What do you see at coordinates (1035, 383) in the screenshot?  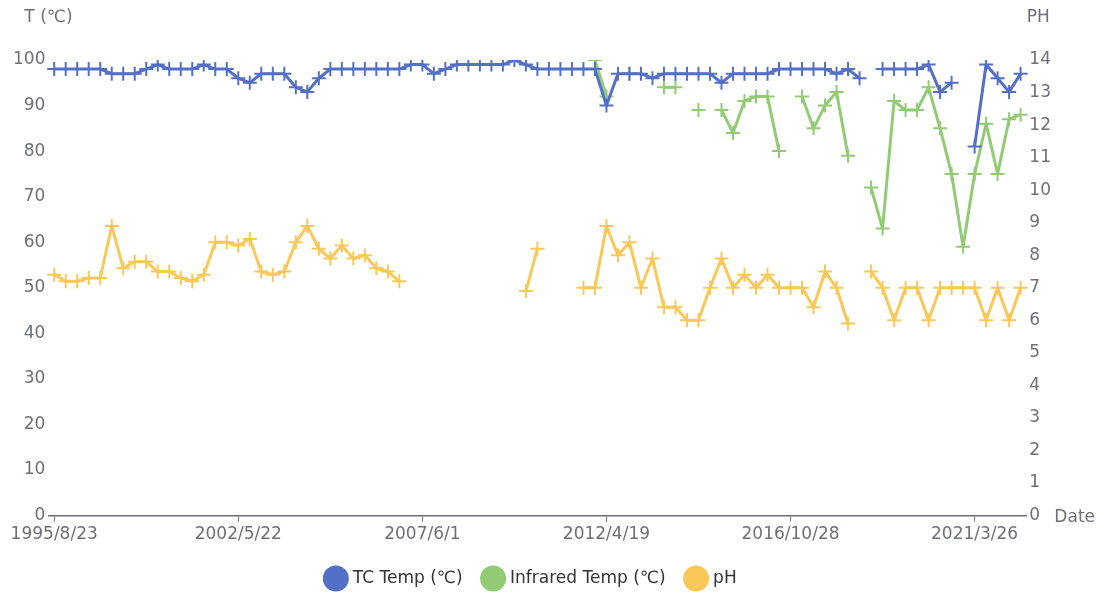 I see `y2-tick-label: 4` at bounding box center [1035, 383].